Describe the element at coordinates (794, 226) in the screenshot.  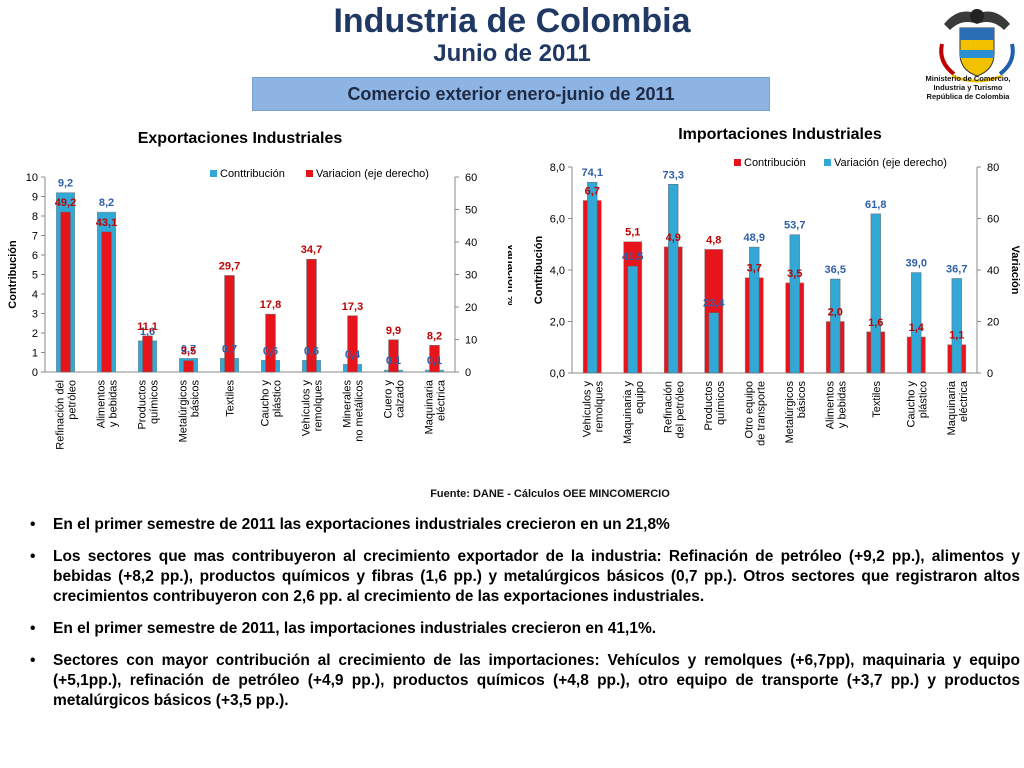
I see `data-label: 53,7` at that location.